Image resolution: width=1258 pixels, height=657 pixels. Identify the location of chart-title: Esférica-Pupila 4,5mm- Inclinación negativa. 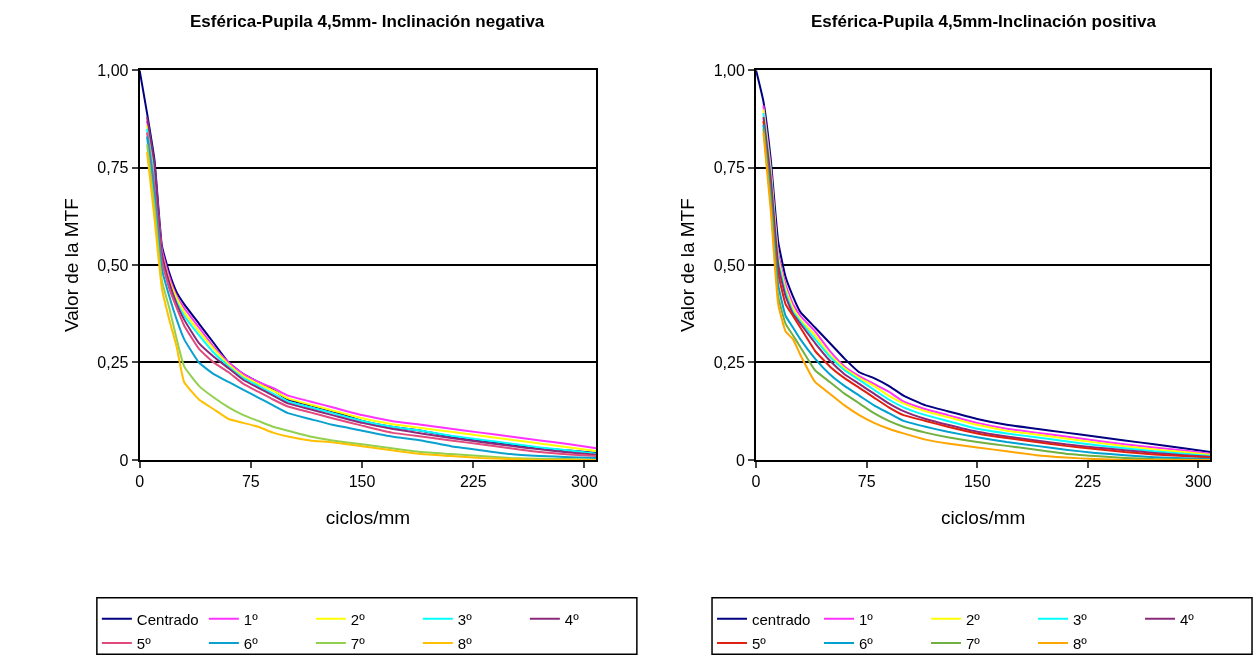
(367, 21).